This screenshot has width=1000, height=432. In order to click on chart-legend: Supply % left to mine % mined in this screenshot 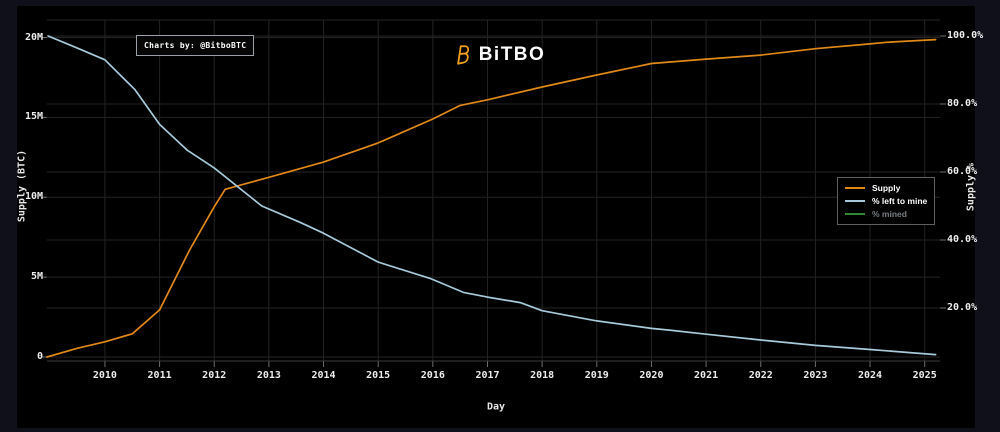, I will do `click(886, 201)`.